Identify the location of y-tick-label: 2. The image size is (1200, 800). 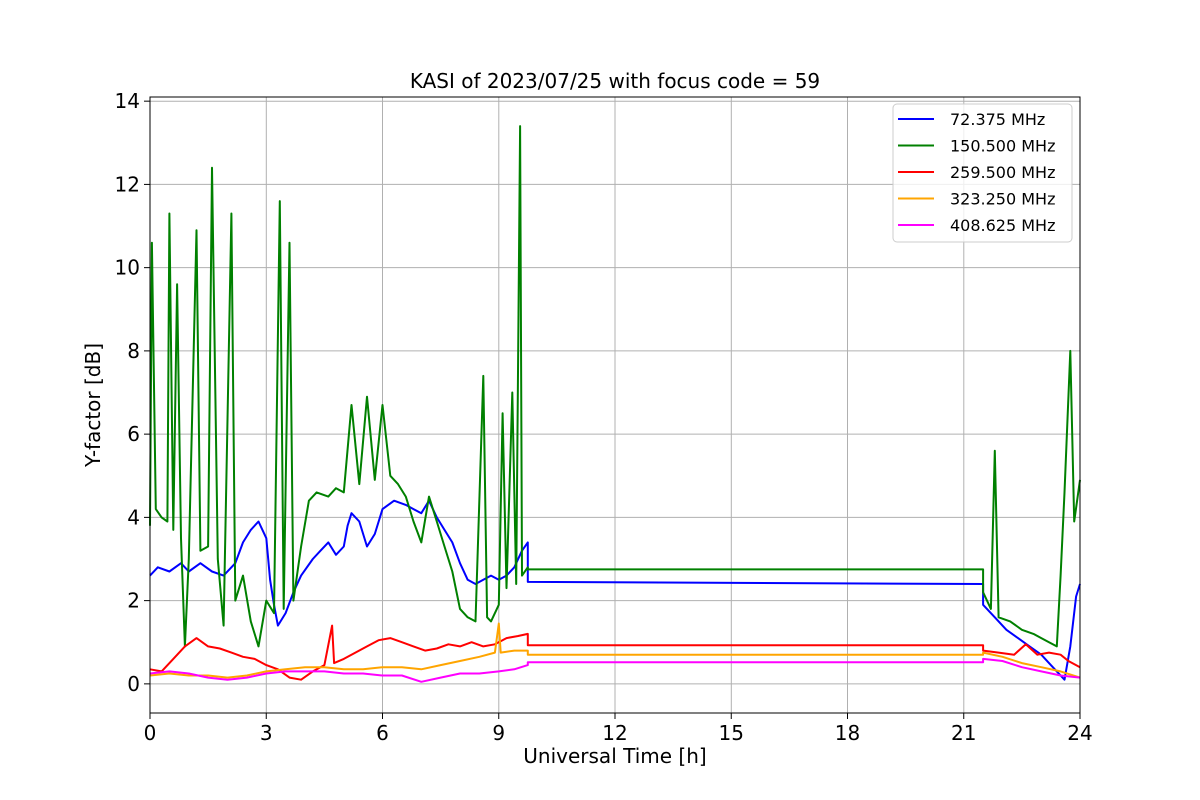
(133, 601).